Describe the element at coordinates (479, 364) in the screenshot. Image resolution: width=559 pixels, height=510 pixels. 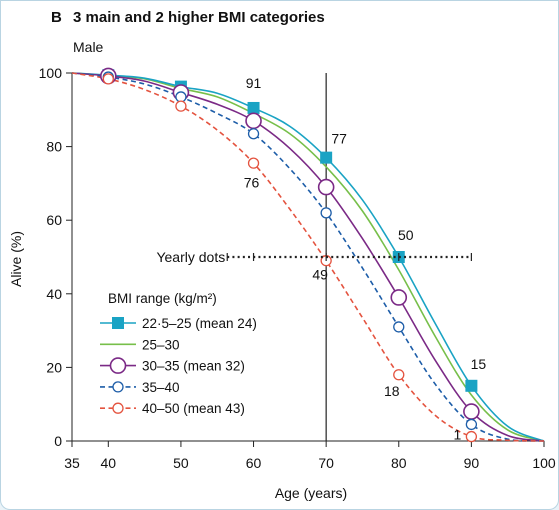
I see `value-label: 15` at that location.